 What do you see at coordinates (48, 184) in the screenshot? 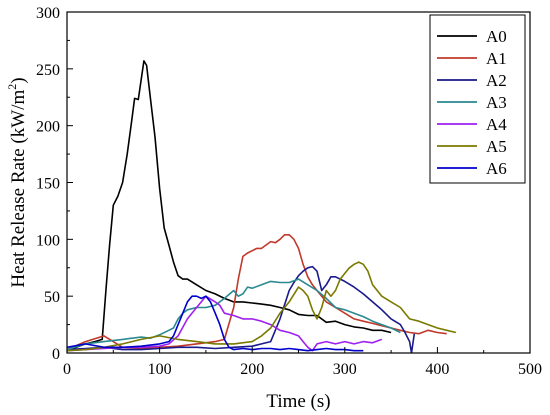
I see `y-tick-label: 150` at bounding box center [48, 184].